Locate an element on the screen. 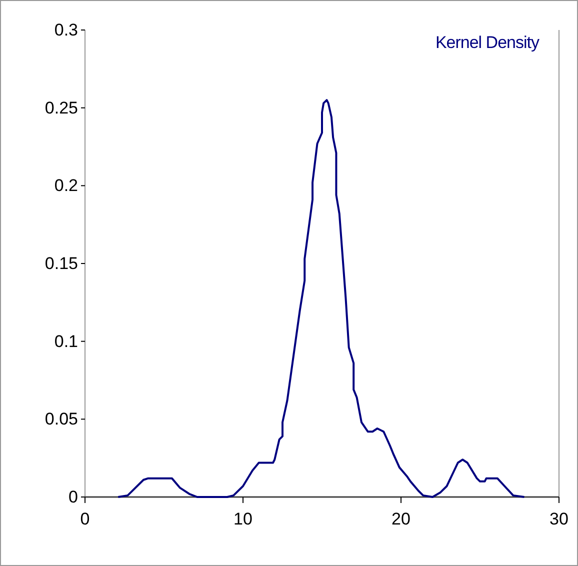 Image resolution: width=578 pixels, height=566 pixels. x-tick-label: 10 is located at coordinates (243, 519).